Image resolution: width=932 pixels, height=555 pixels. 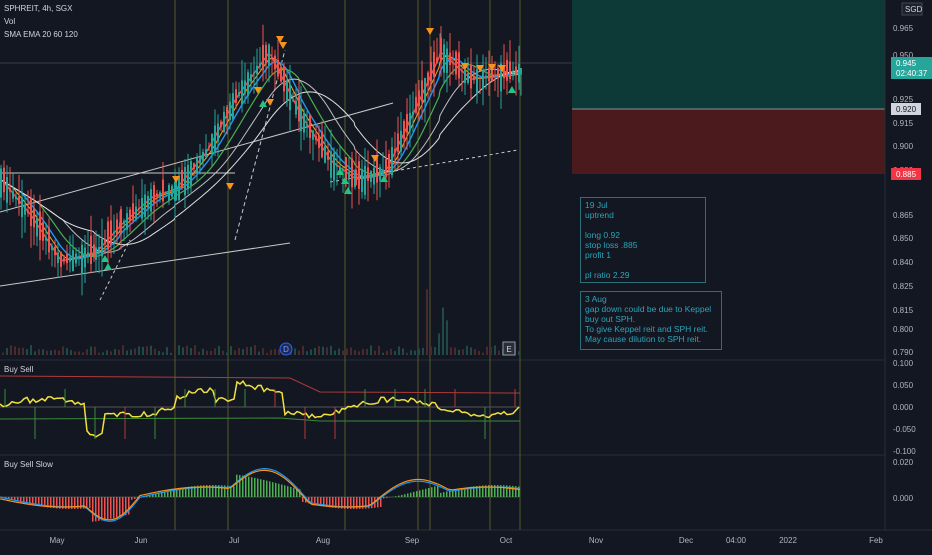 What do you see at coordinates (736, 540) in the screenshot?
I see `time-tick: 04:00` at bounding box center [736, 540].